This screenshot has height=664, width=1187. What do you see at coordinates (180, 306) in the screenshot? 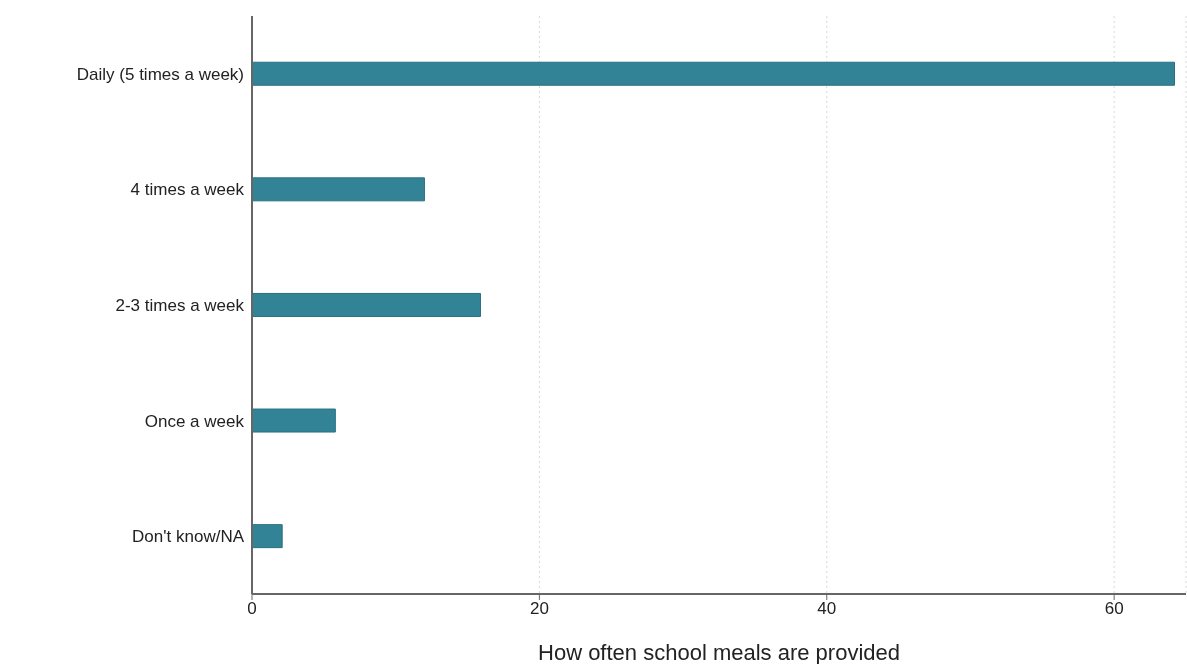
I see `y-tick-label: 2-3 times a week` at bounding box center [180, 306].